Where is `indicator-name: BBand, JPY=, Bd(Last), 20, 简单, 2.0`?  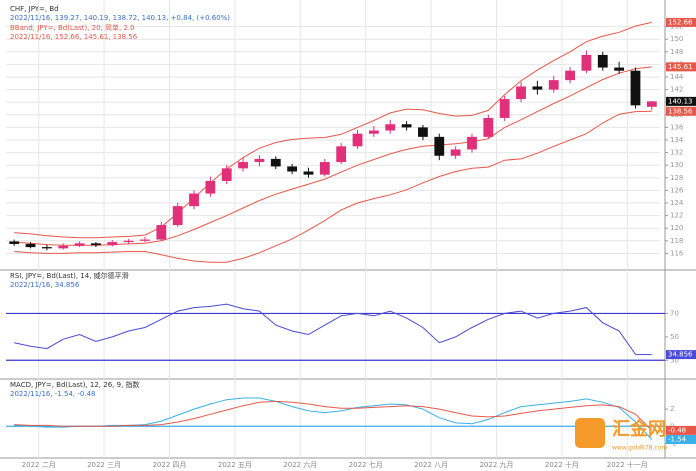 indicator-name: BBand, JPY=, Bd(Last), 20, 简单, 2.0 is located at coordinates (72, 27).